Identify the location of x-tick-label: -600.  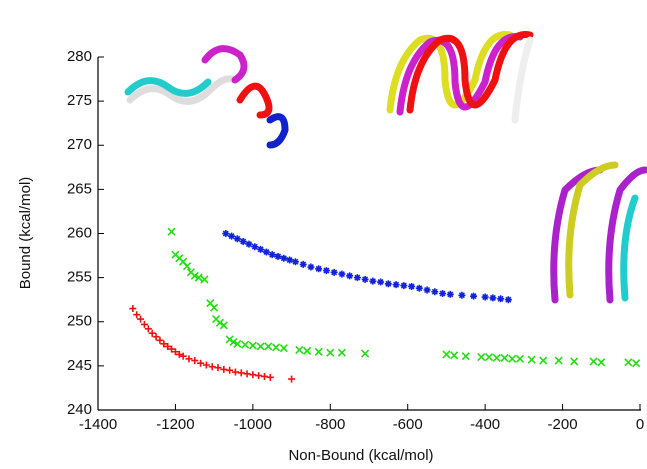
(408, 424).